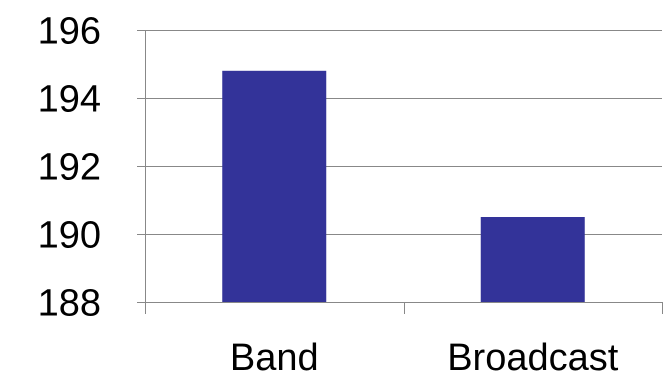 The height and width of the screenshot is (378, 666). What do you see at coordinates (69, 32) in the screenshot?
I see `y-tick-label: 196` at bounding box center [69, 32].